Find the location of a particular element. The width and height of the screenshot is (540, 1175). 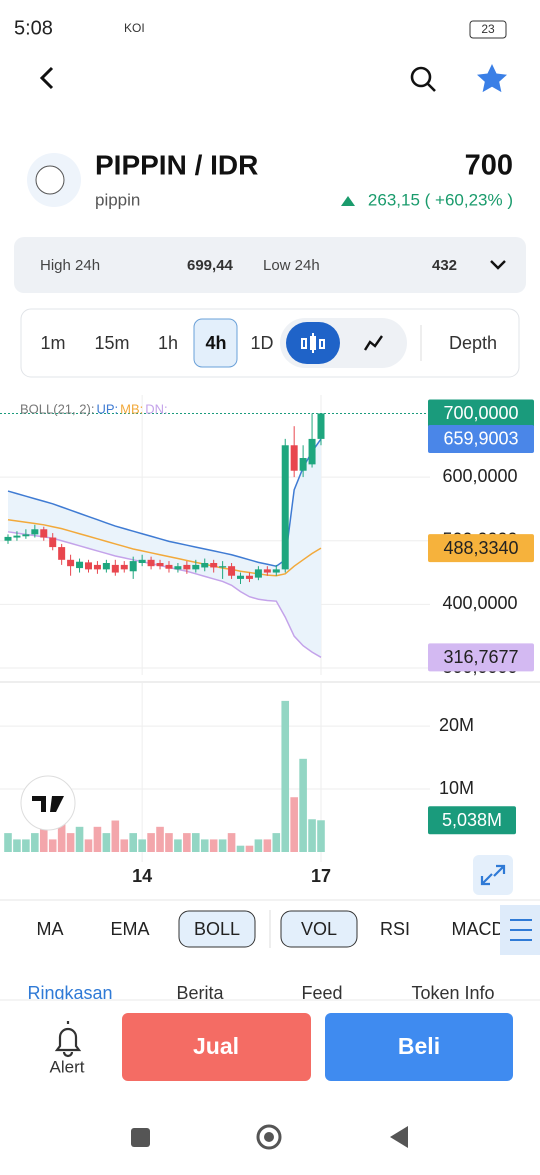

sell-button is located at coordinates (216, 1047).